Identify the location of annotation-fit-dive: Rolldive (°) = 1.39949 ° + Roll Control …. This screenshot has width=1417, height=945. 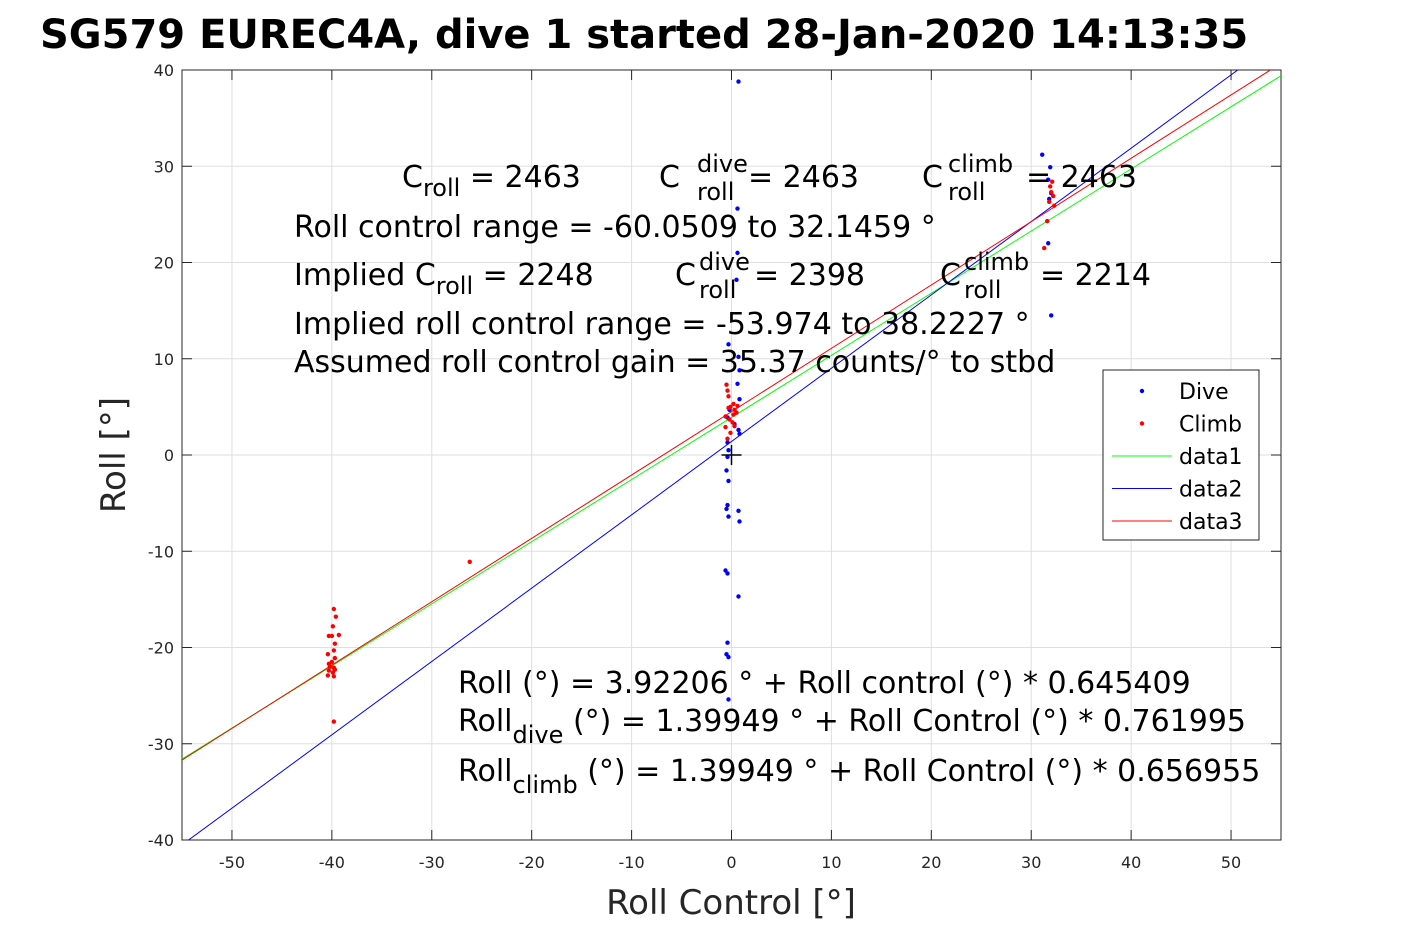
(852, 726).